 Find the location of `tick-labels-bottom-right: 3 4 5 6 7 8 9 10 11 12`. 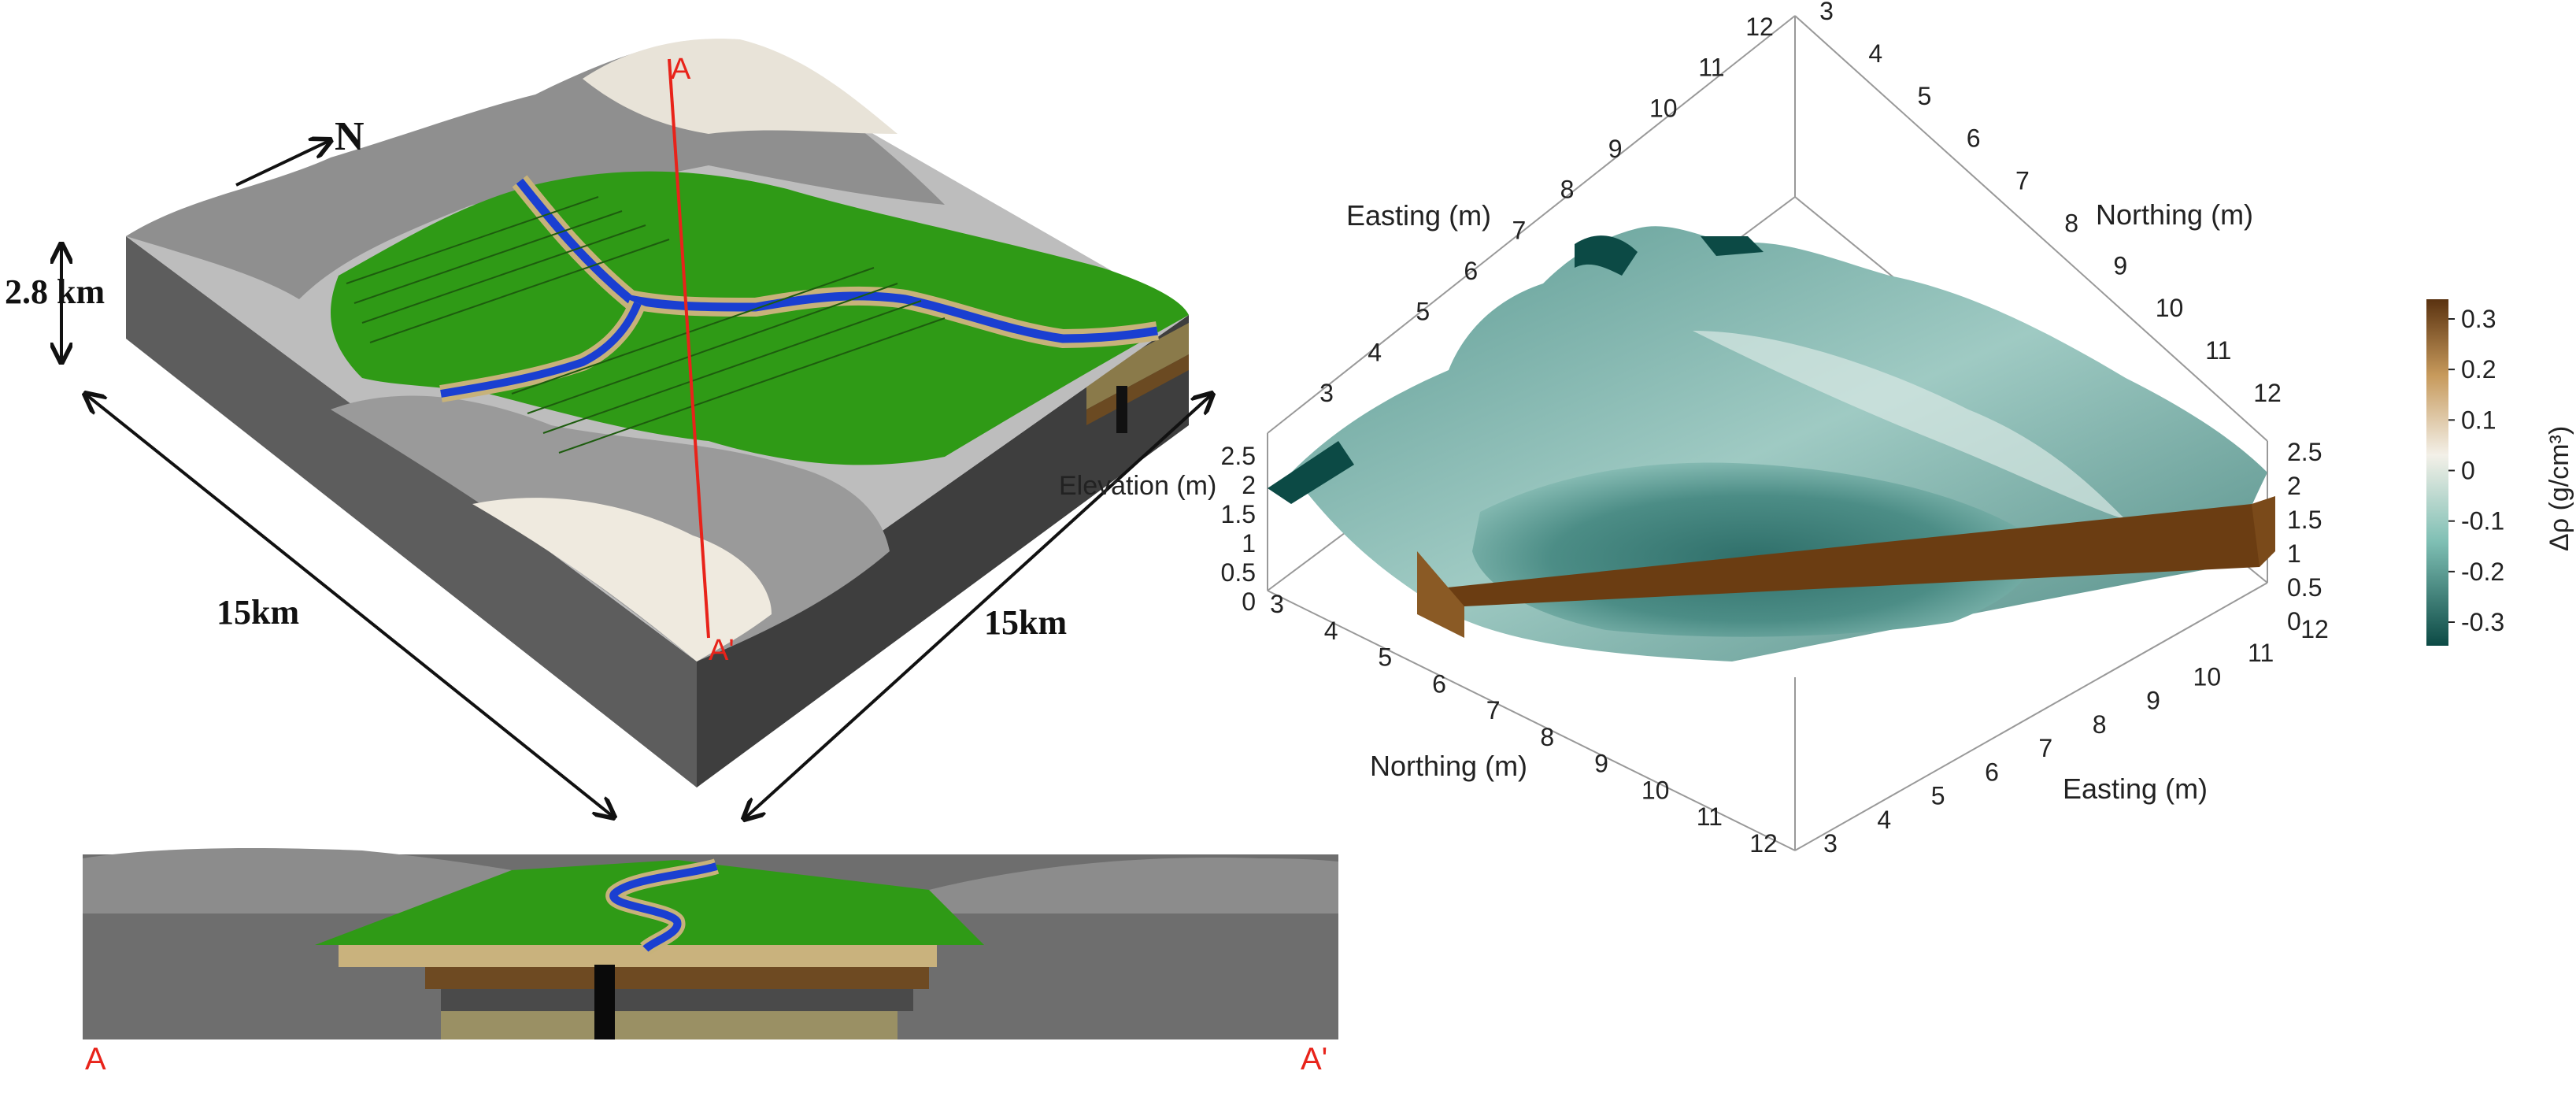

tick-labels-bottom-right: 3 4 5 6 7 8 9 10 11 12 is located at coordinates (2076, 737).